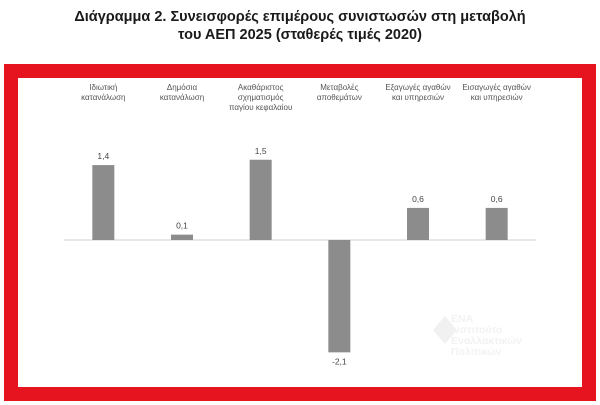  What do you see at coordinates (486, 341) in the screenshot?
I see `watermark-text: Εναλλακτικών` at bounding box center [486, 341].